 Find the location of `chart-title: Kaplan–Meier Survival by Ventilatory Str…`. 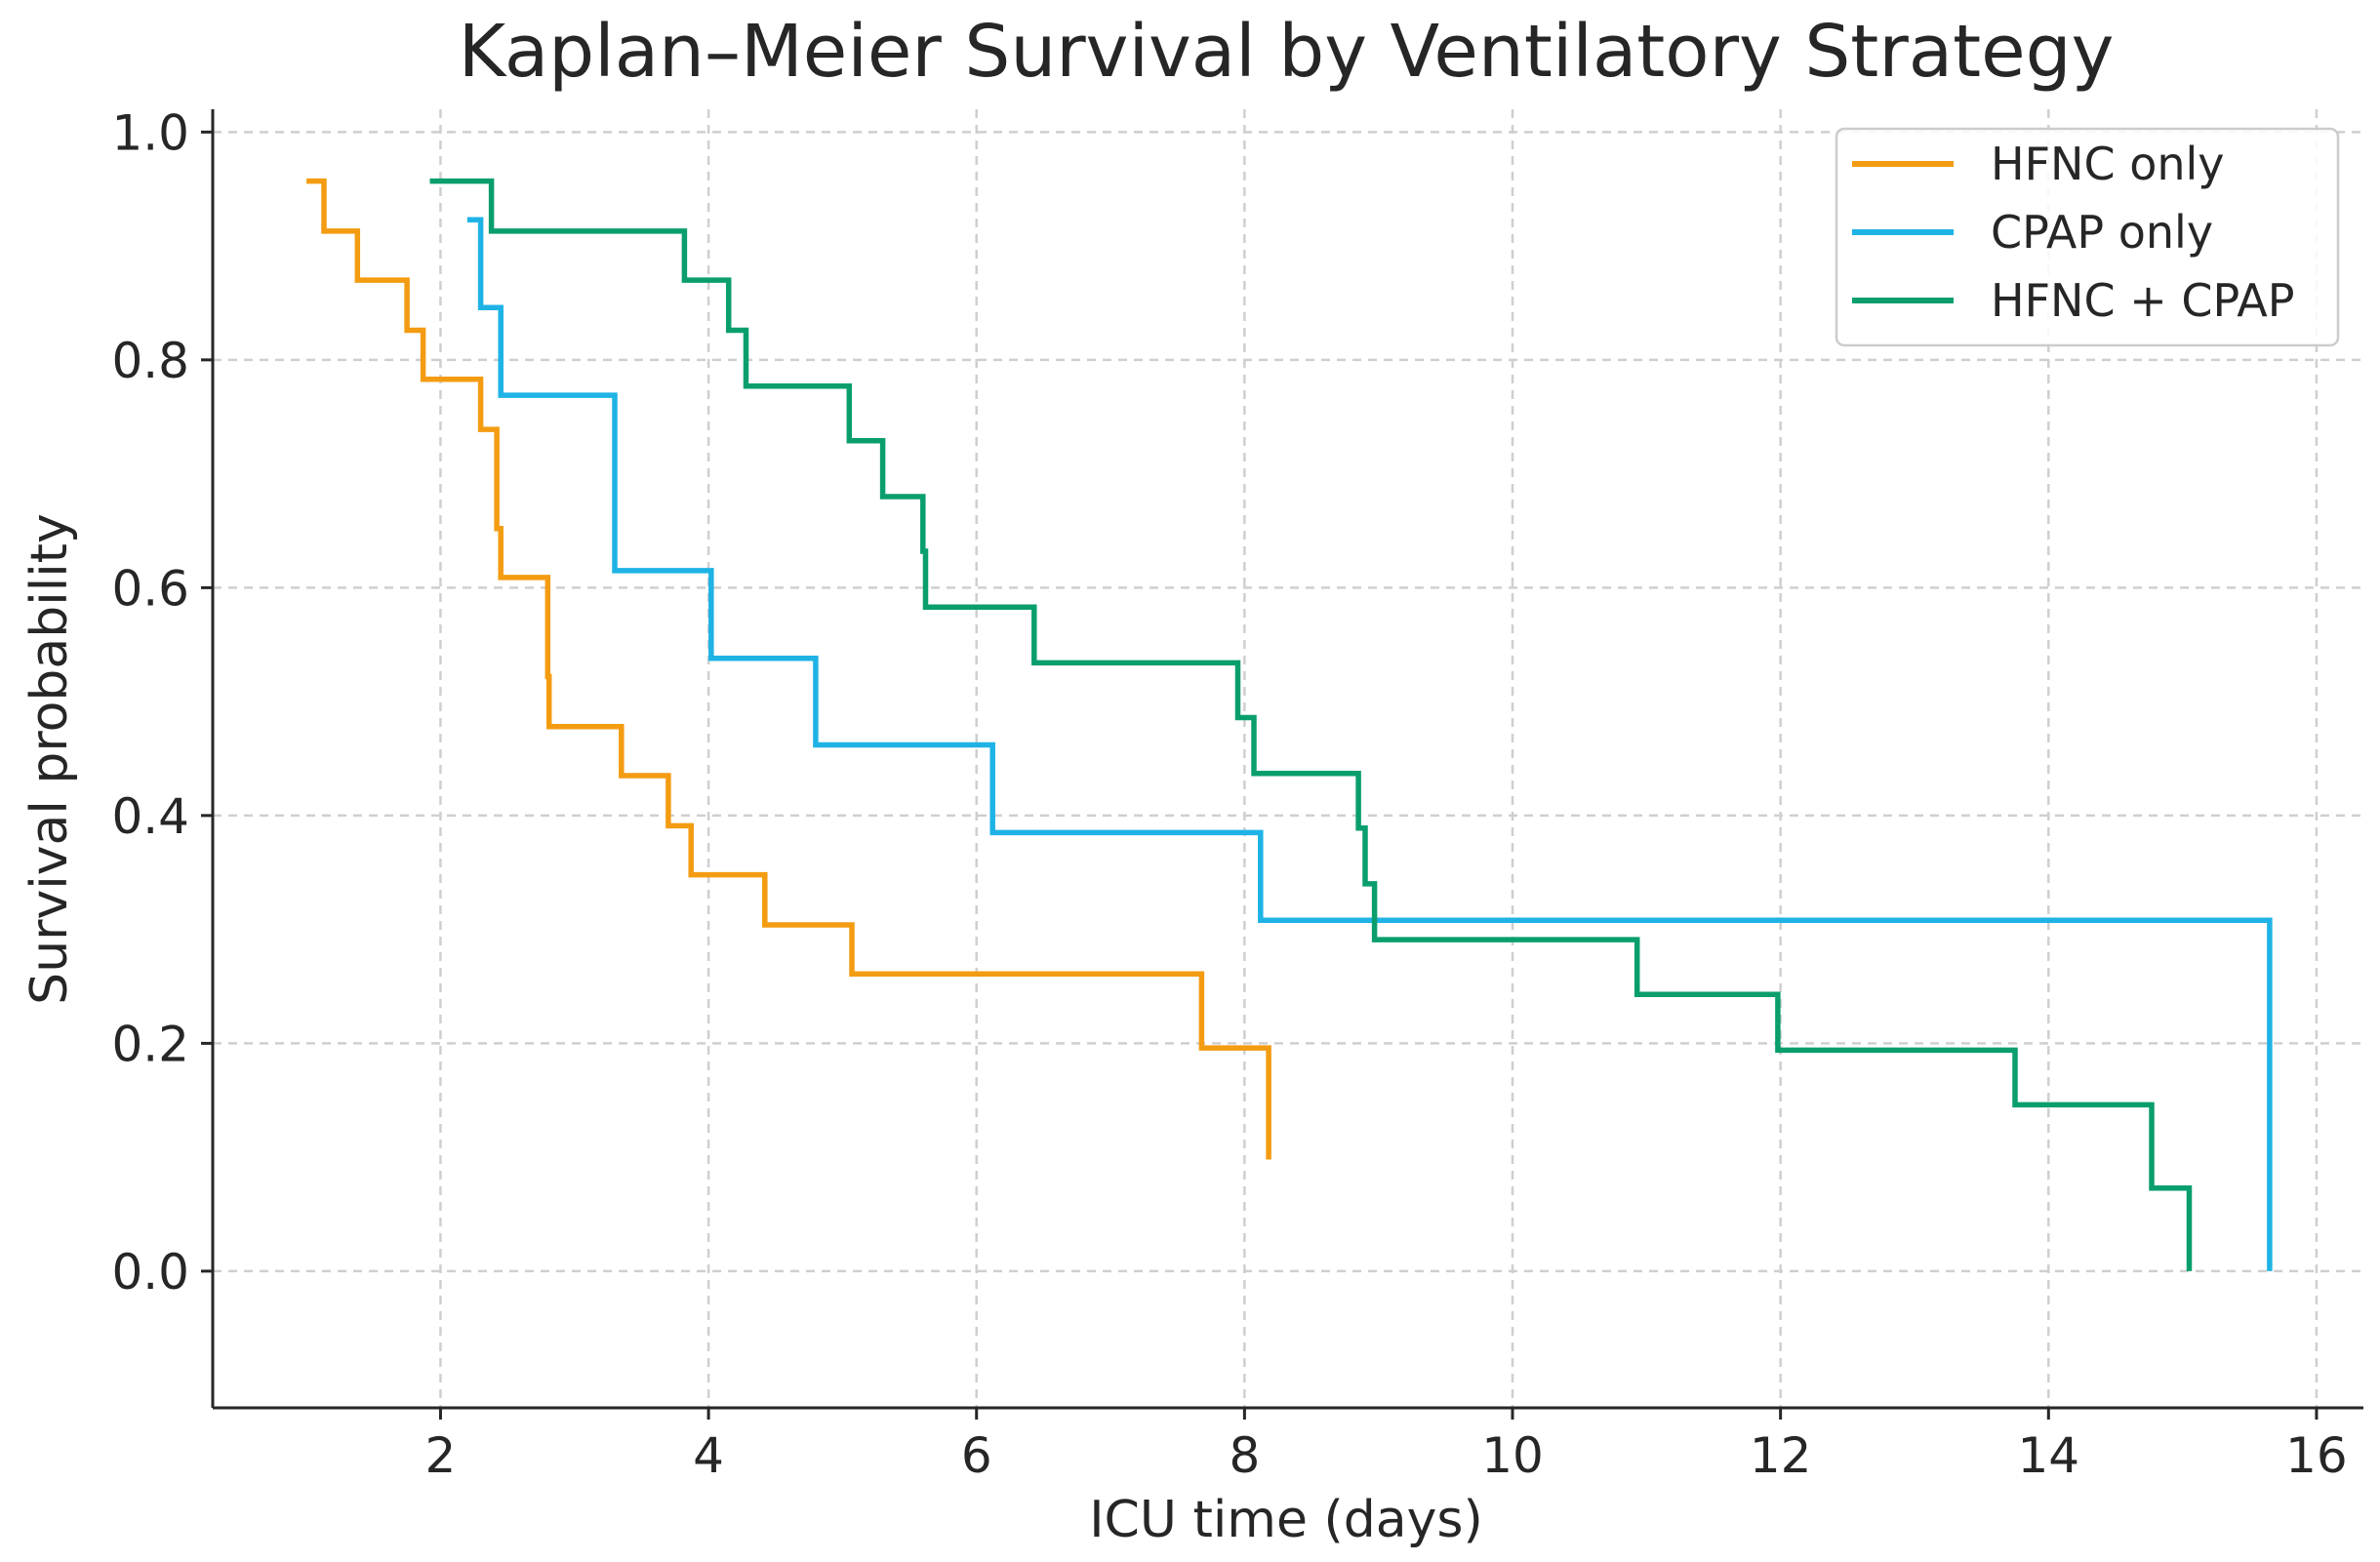

chart-title: Kaplan–Meier Survival by Ventilatory Str… is located at coordinates (1287, 52).